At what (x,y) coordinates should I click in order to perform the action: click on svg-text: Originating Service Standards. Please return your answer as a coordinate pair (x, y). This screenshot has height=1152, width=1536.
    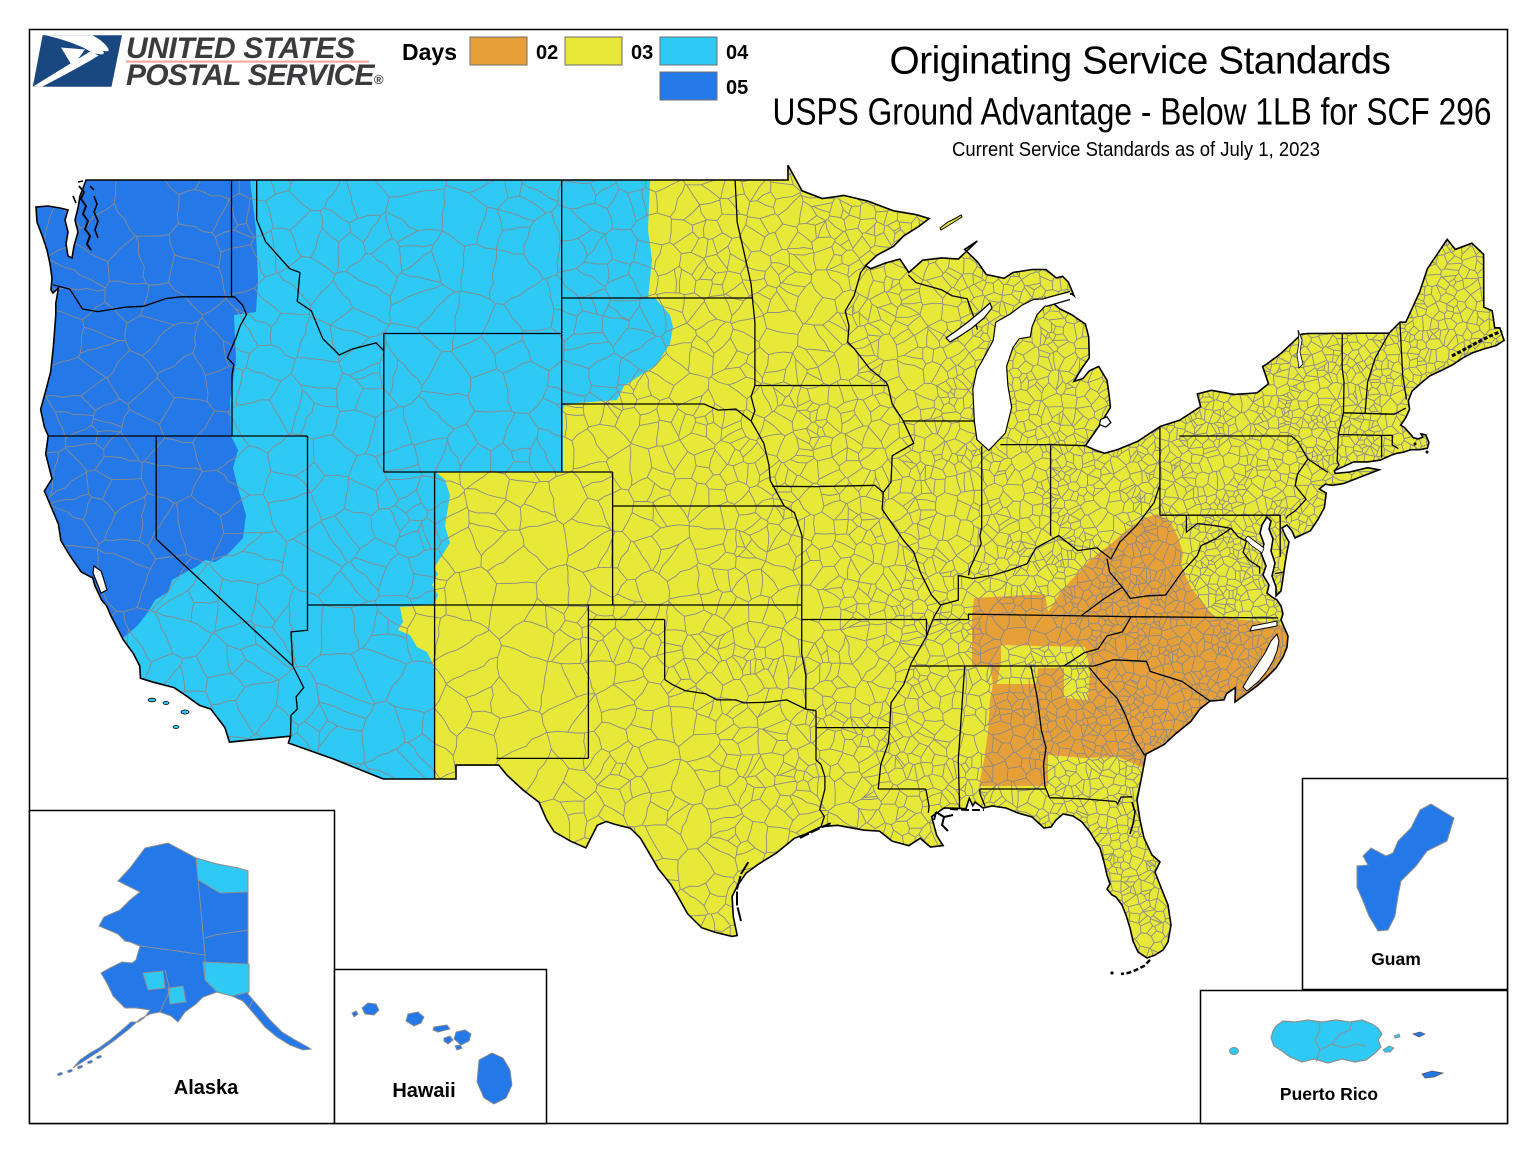
    Looking at the image, I should click on (1140, 61).